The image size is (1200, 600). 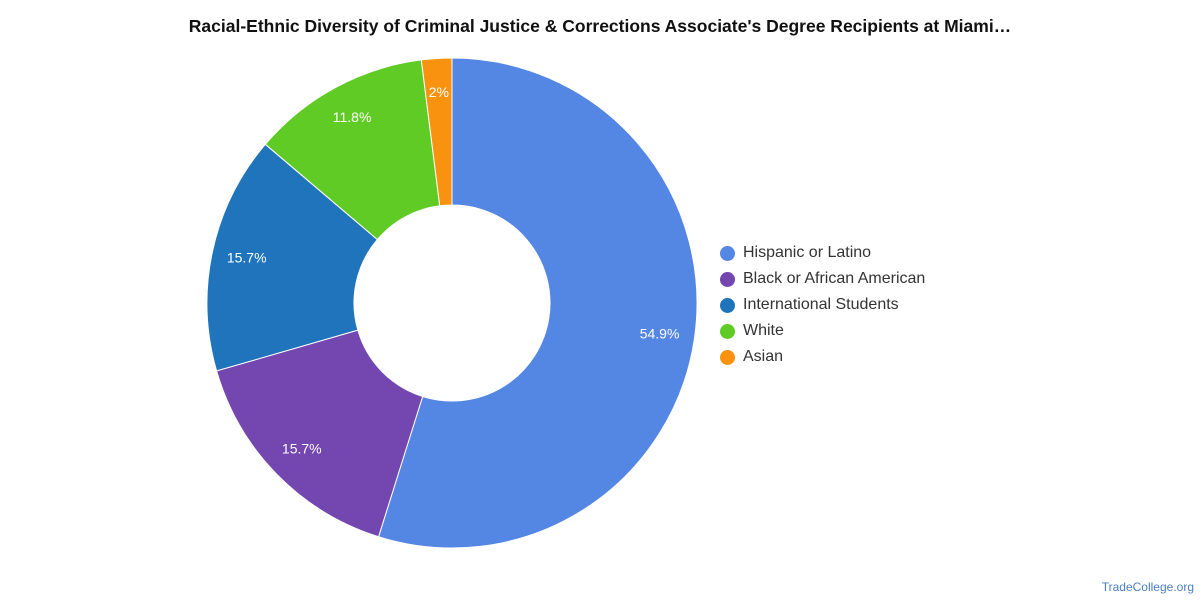 What do you see at coordinates (439, 92) in the screenshot?
I see `data-label-asian: 2%` at bounding box center [439, 92].